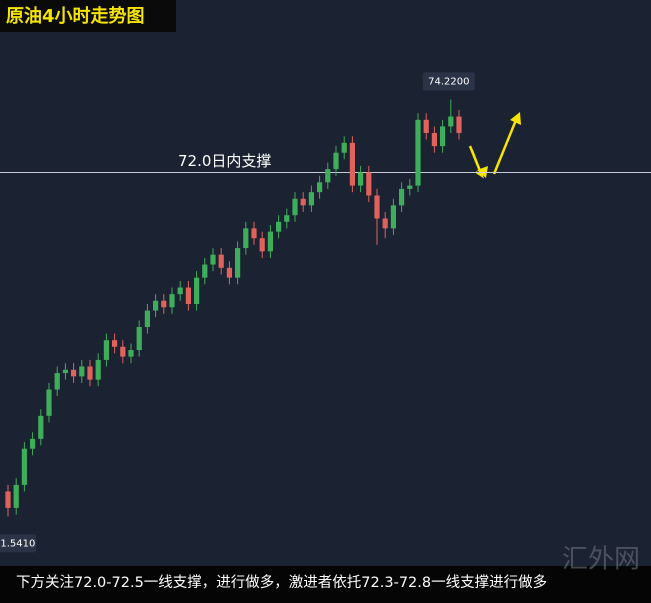 This screenshot has width=651, height=603. Describe the element at coordinates (515, 118) in the screenshot. I see `arrow-head` at that location.